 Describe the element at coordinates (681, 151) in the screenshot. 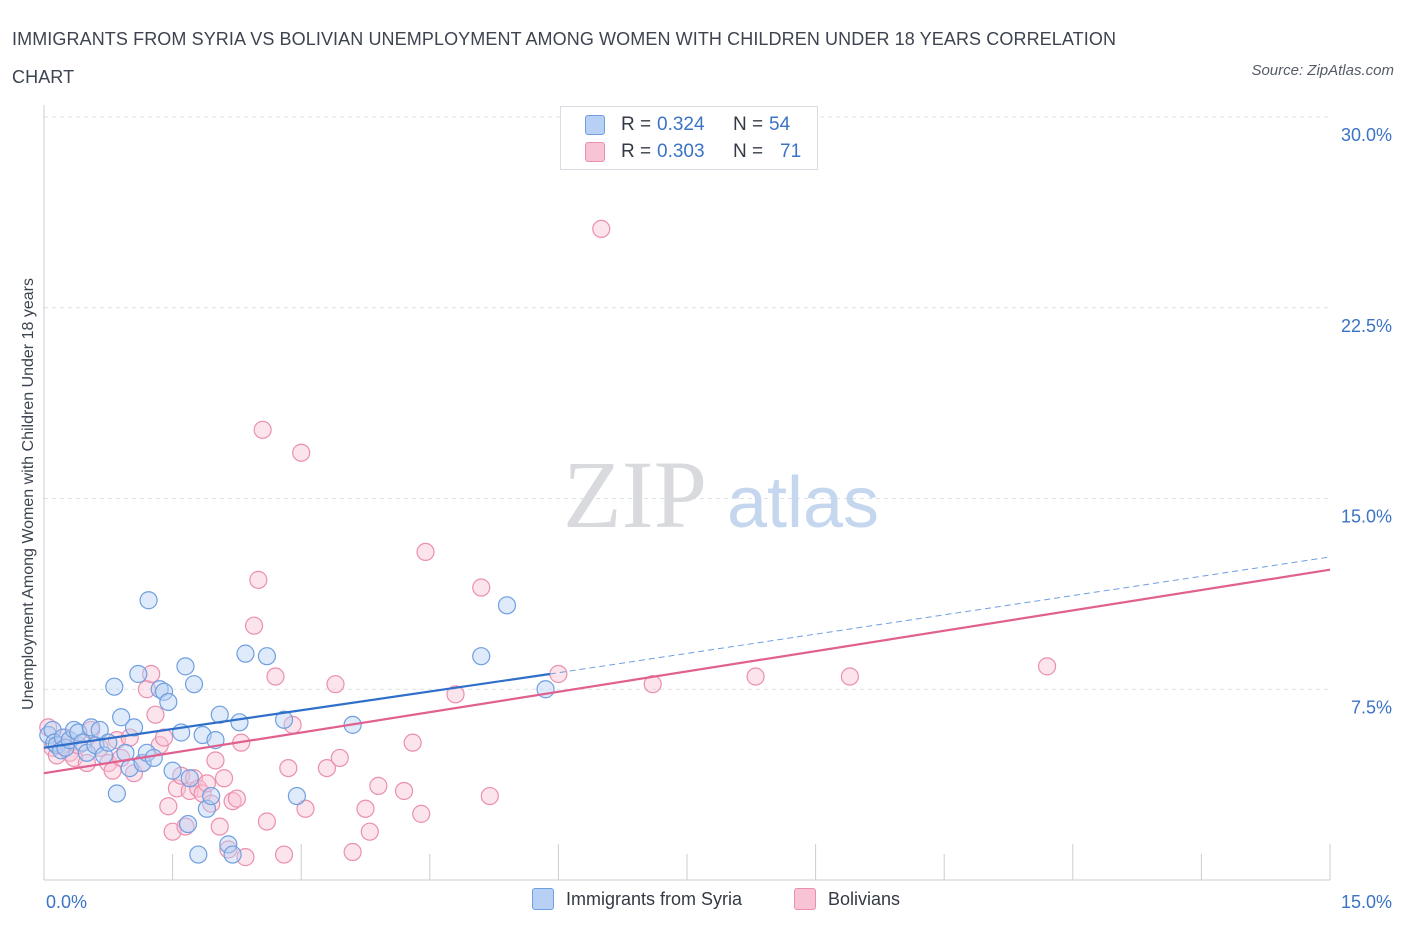

I see `legend-r-value-bolivia: 0.303` at that location.